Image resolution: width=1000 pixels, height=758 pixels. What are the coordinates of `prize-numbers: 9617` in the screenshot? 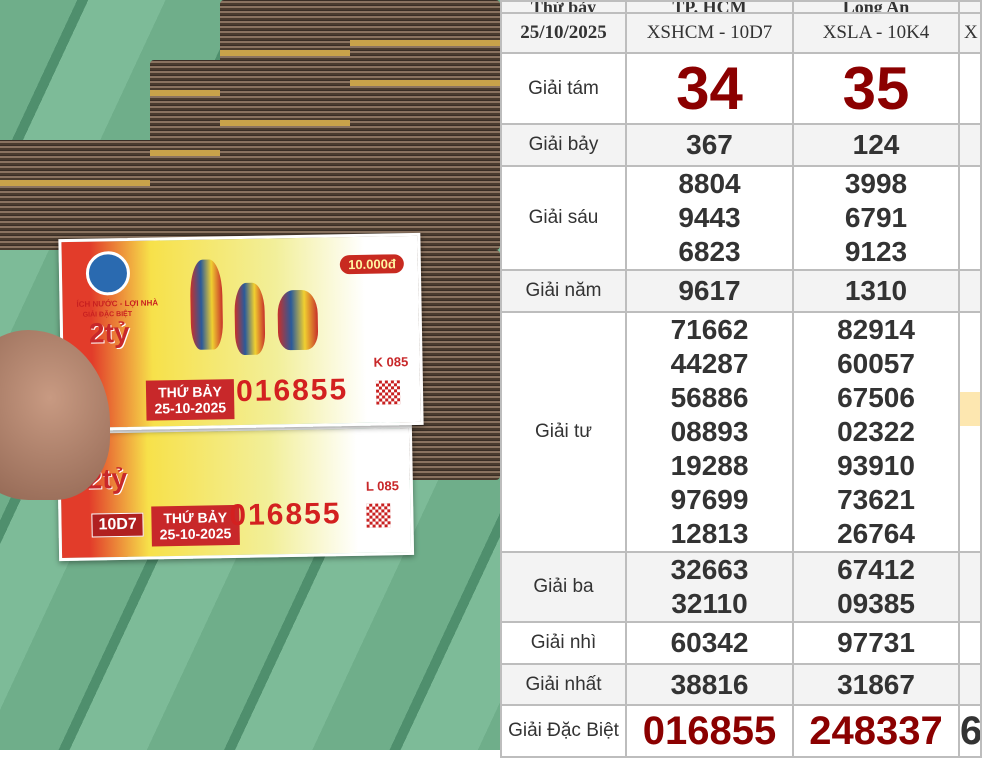 It's located at (709, 291).